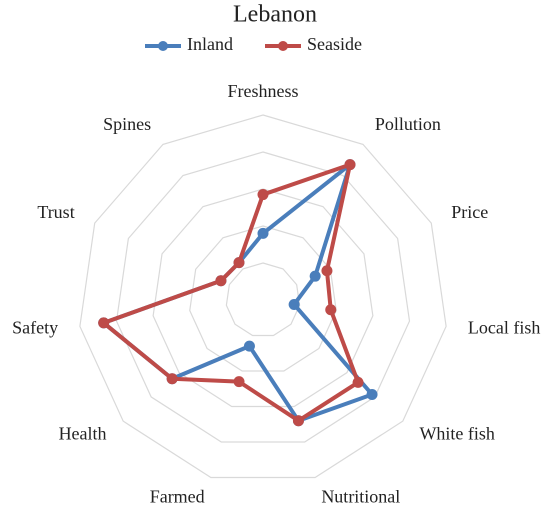 The image size is (550, 516). I want to click on axis-label: Pollution, so click(408, 124).